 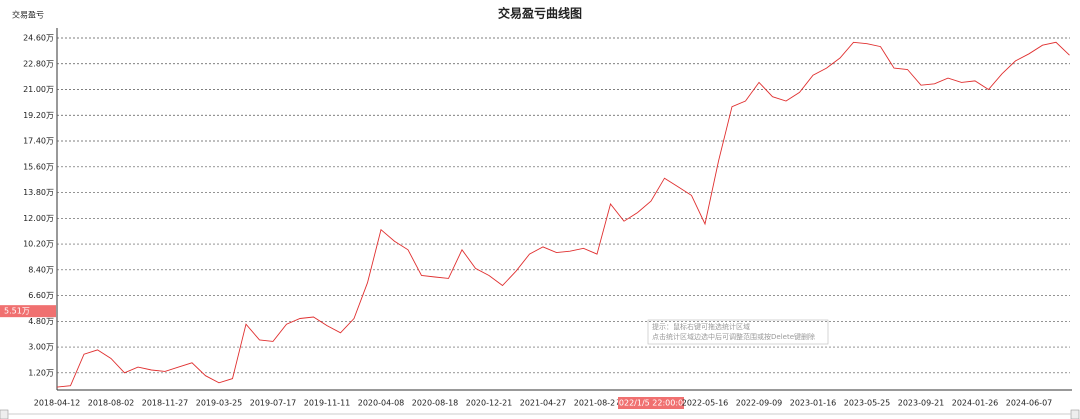 What do you see at coordinates (38, 218) in the screenshot?
I see `y-tick-label: 12.00万` at bounding box center [38, 218].